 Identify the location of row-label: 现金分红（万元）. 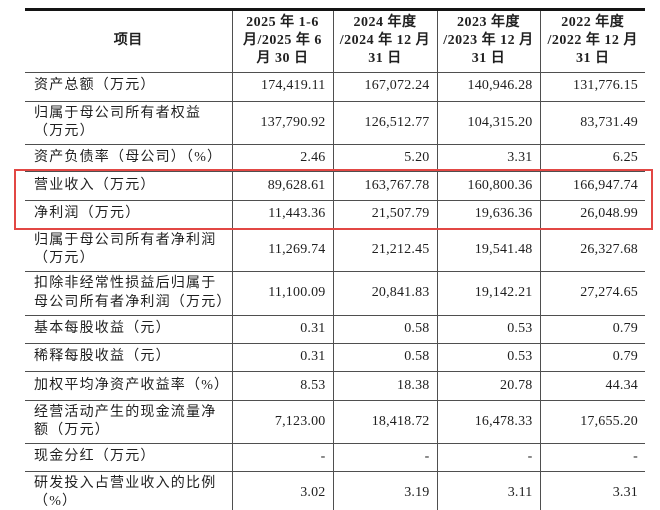
(129, 458).